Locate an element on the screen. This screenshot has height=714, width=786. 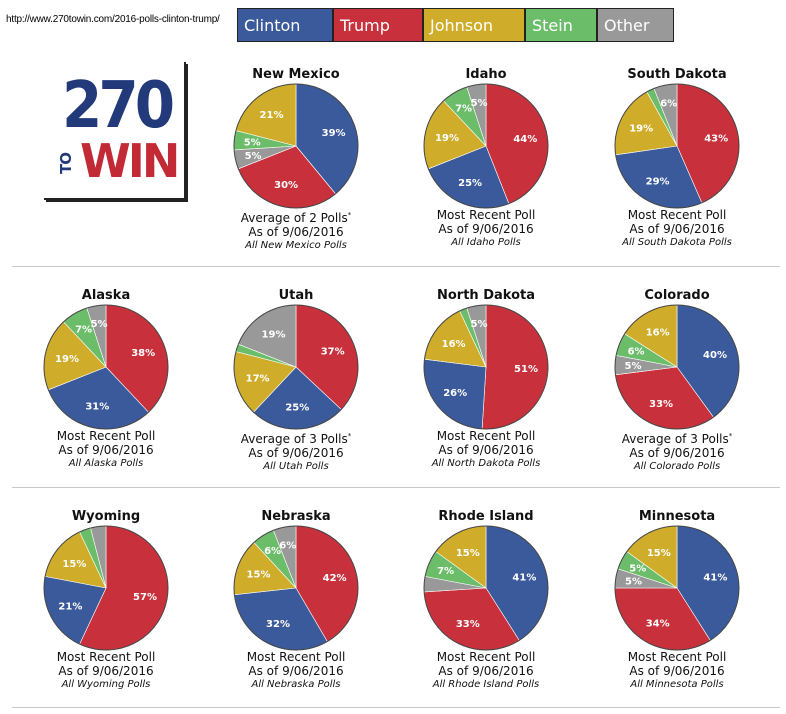
chart-title-north-dakota: North Dakota is located at coordinates (486, 295).